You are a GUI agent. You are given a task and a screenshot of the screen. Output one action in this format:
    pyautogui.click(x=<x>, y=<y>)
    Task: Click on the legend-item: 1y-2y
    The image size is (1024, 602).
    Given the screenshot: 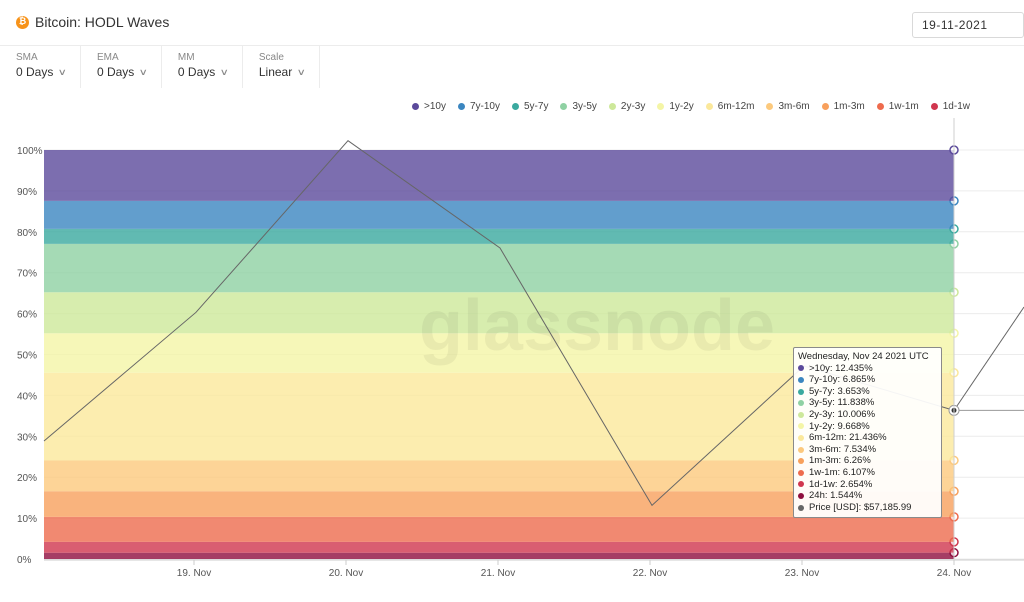 What is the action you would take?
    pyautogui.click(x=675, y=106)
    